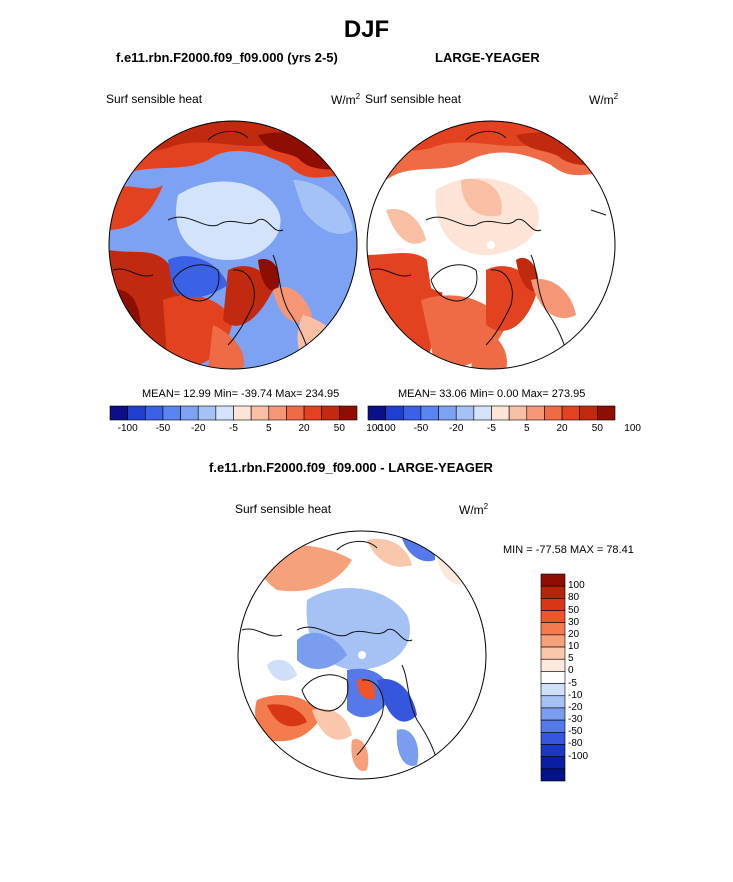  What do you see at coordinates (575, 720) in the screenshot?
I see `diff-colorbar-tick-label: -30` at bounding box center [575, 720].